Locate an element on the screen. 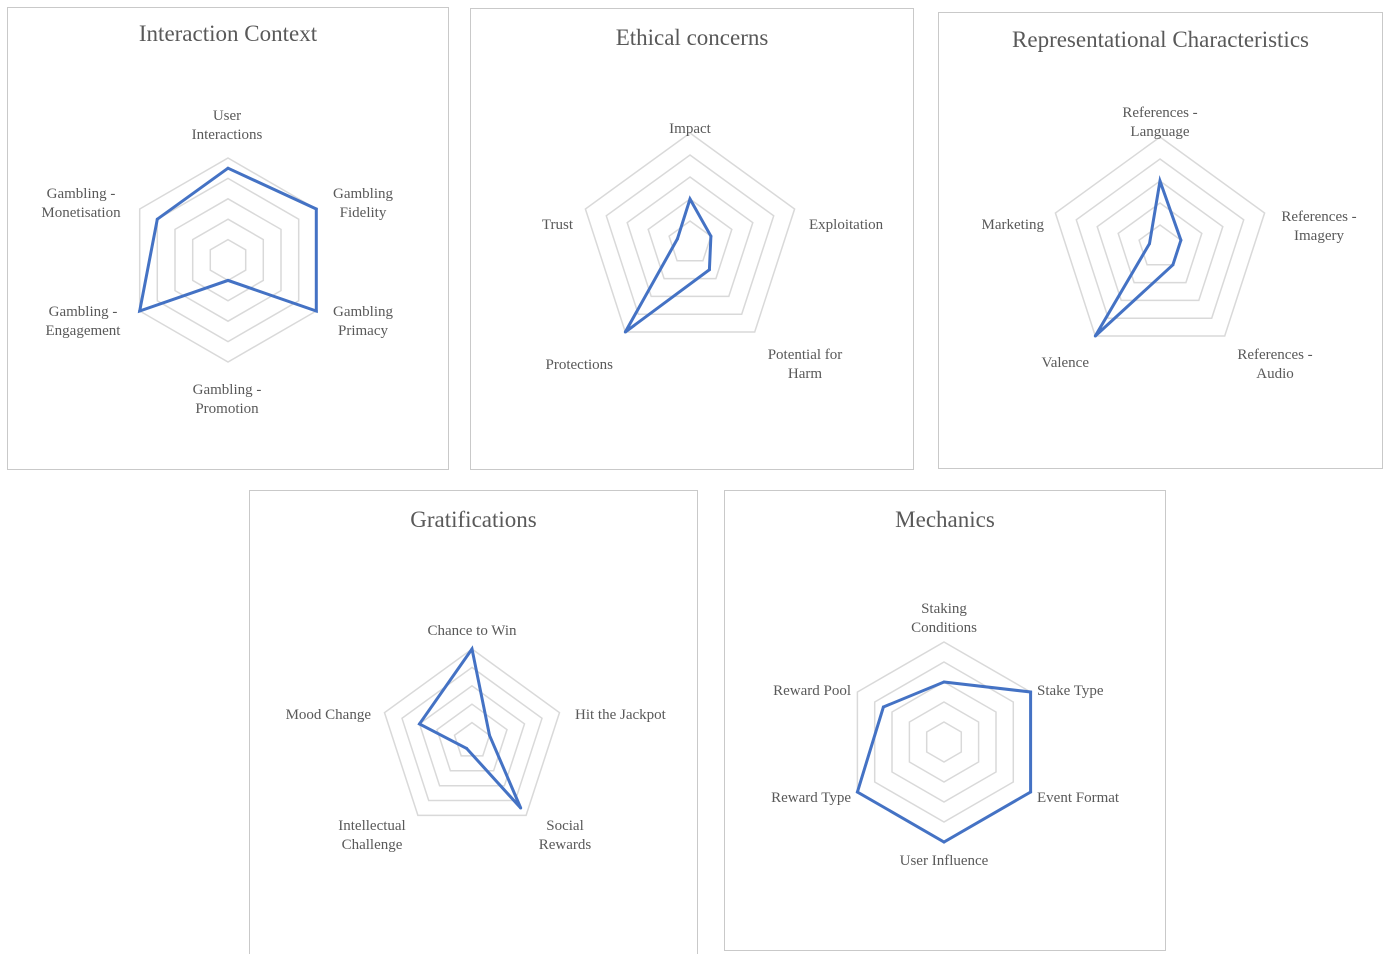  data-point-references-audio is located at coordinates (1173, 265).